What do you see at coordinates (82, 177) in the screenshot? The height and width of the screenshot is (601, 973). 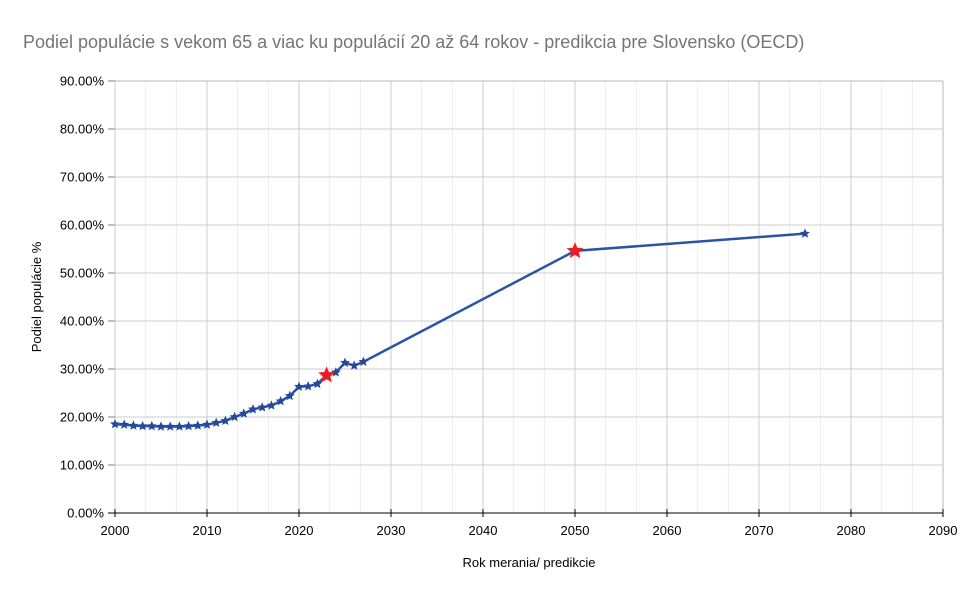 I see `y-tick-label: 70.00%` at bounding box center [82, 177].